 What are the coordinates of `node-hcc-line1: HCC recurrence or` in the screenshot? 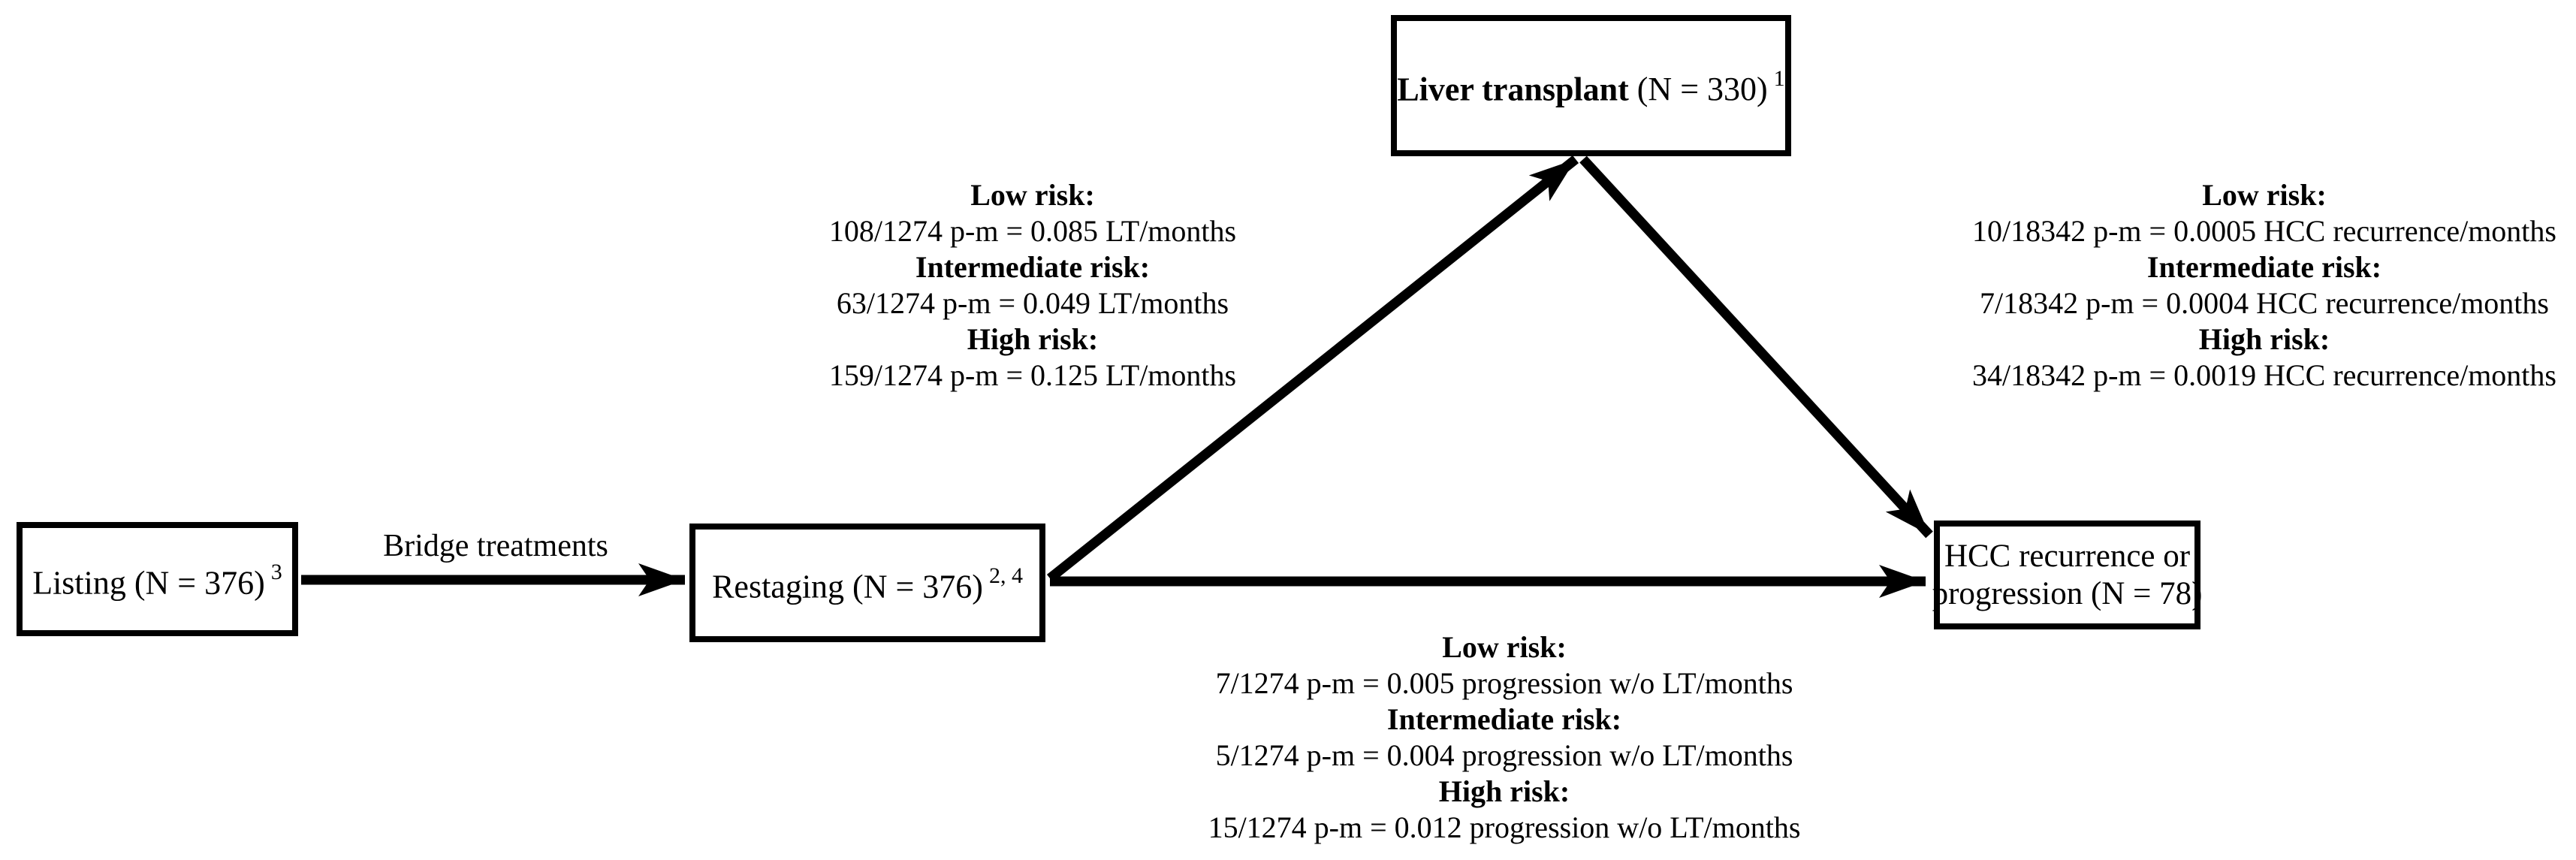 It's located at (2067, 556).